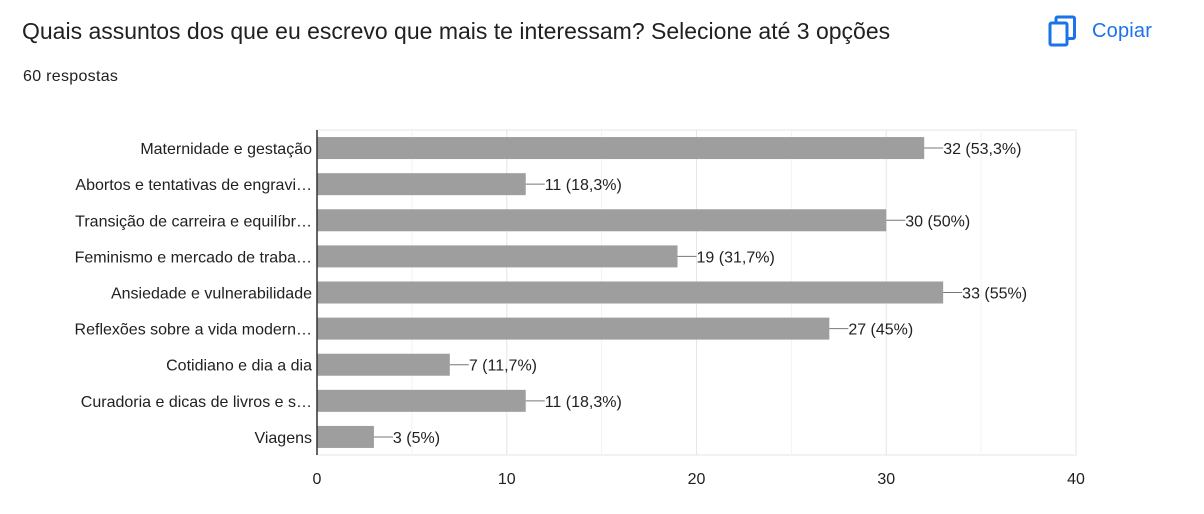  Describe the element at coordinates (416, 438) in the screenshot. I see `data-label: 3 (5%)` at that location.